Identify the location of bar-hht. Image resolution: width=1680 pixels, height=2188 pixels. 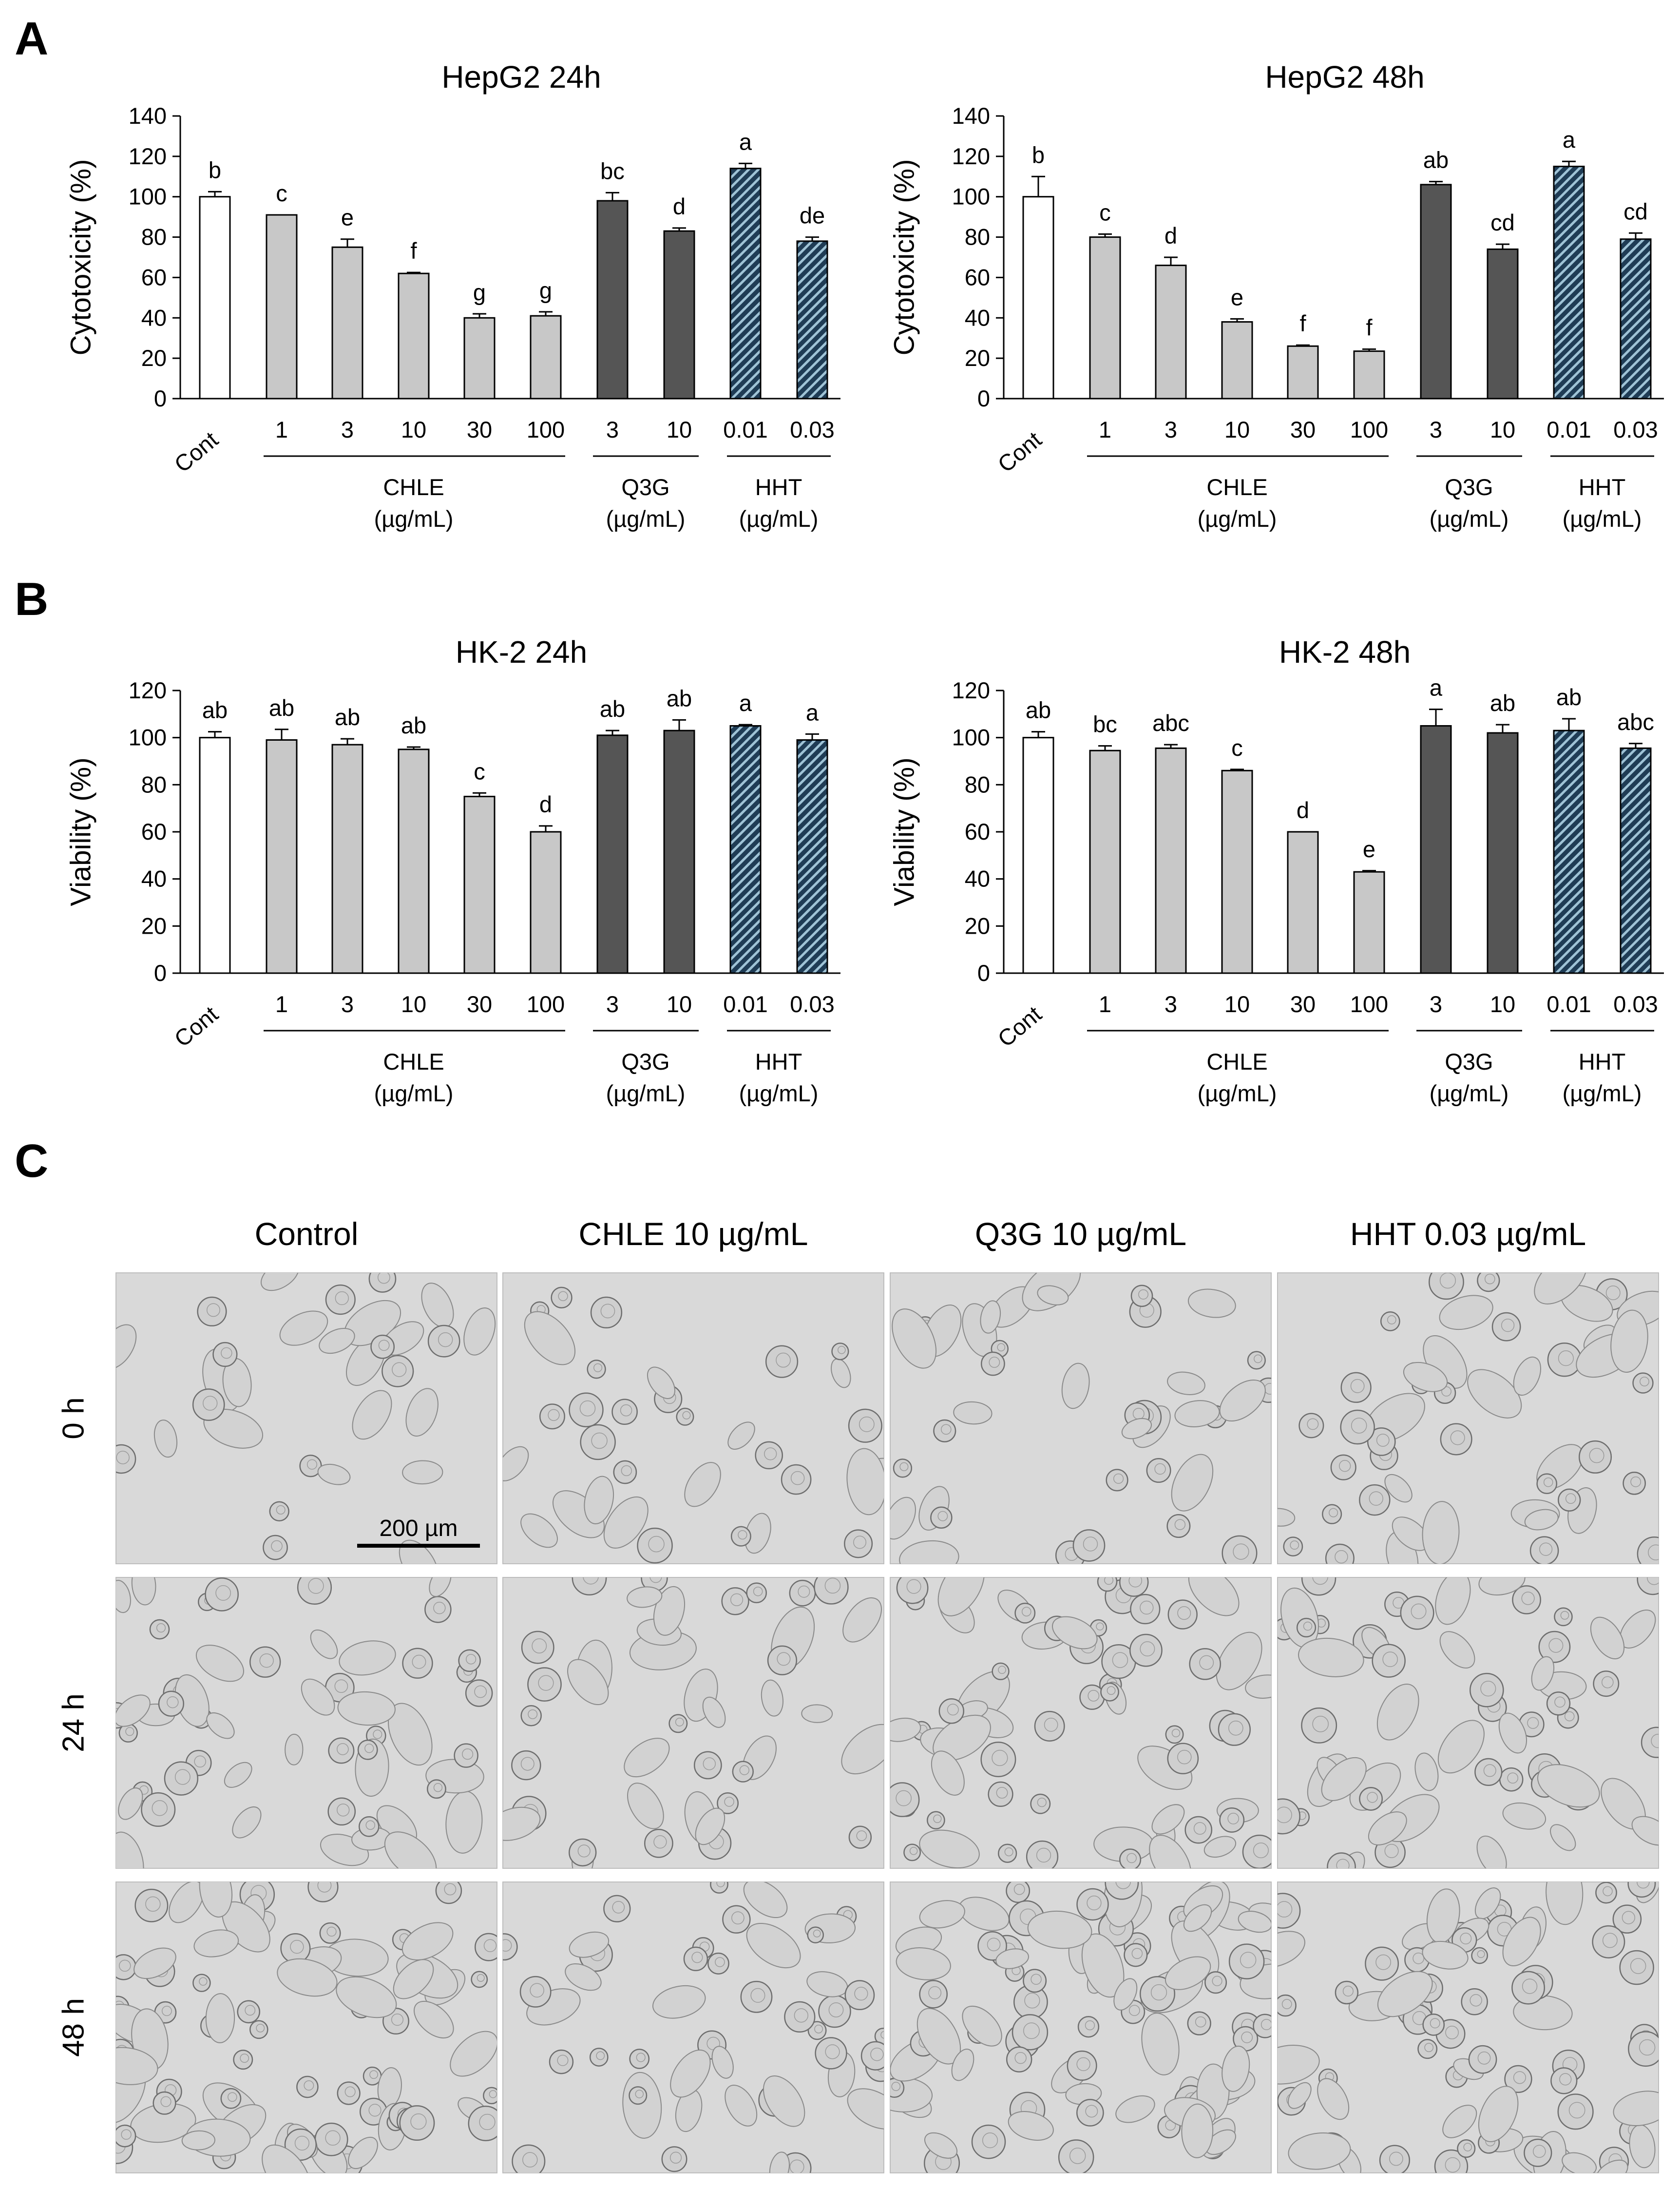
(745, 849).